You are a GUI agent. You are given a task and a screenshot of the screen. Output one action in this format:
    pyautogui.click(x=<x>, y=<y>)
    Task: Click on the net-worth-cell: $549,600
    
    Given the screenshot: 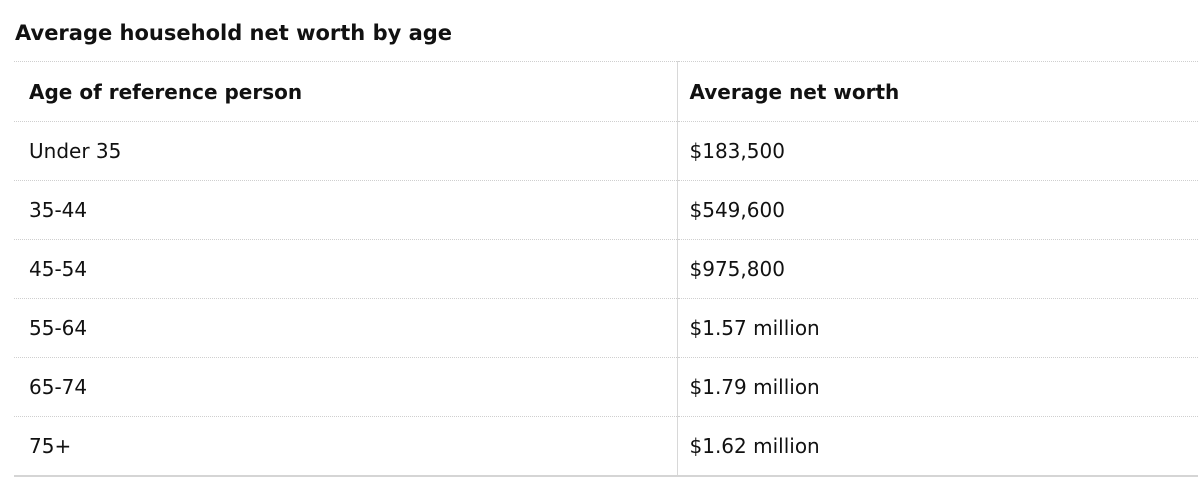 What is the action you would take?
    pyautogui.click(x=937, y=210)
    